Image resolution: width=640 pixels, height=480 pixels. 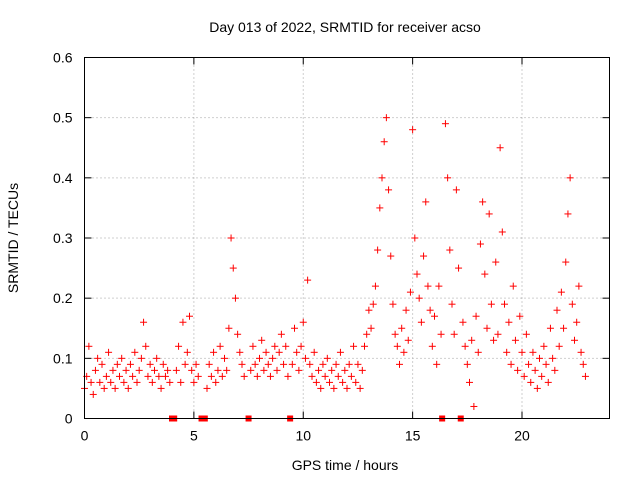 I want to click on x-tick-label: 5, so click(x=194, y=436).